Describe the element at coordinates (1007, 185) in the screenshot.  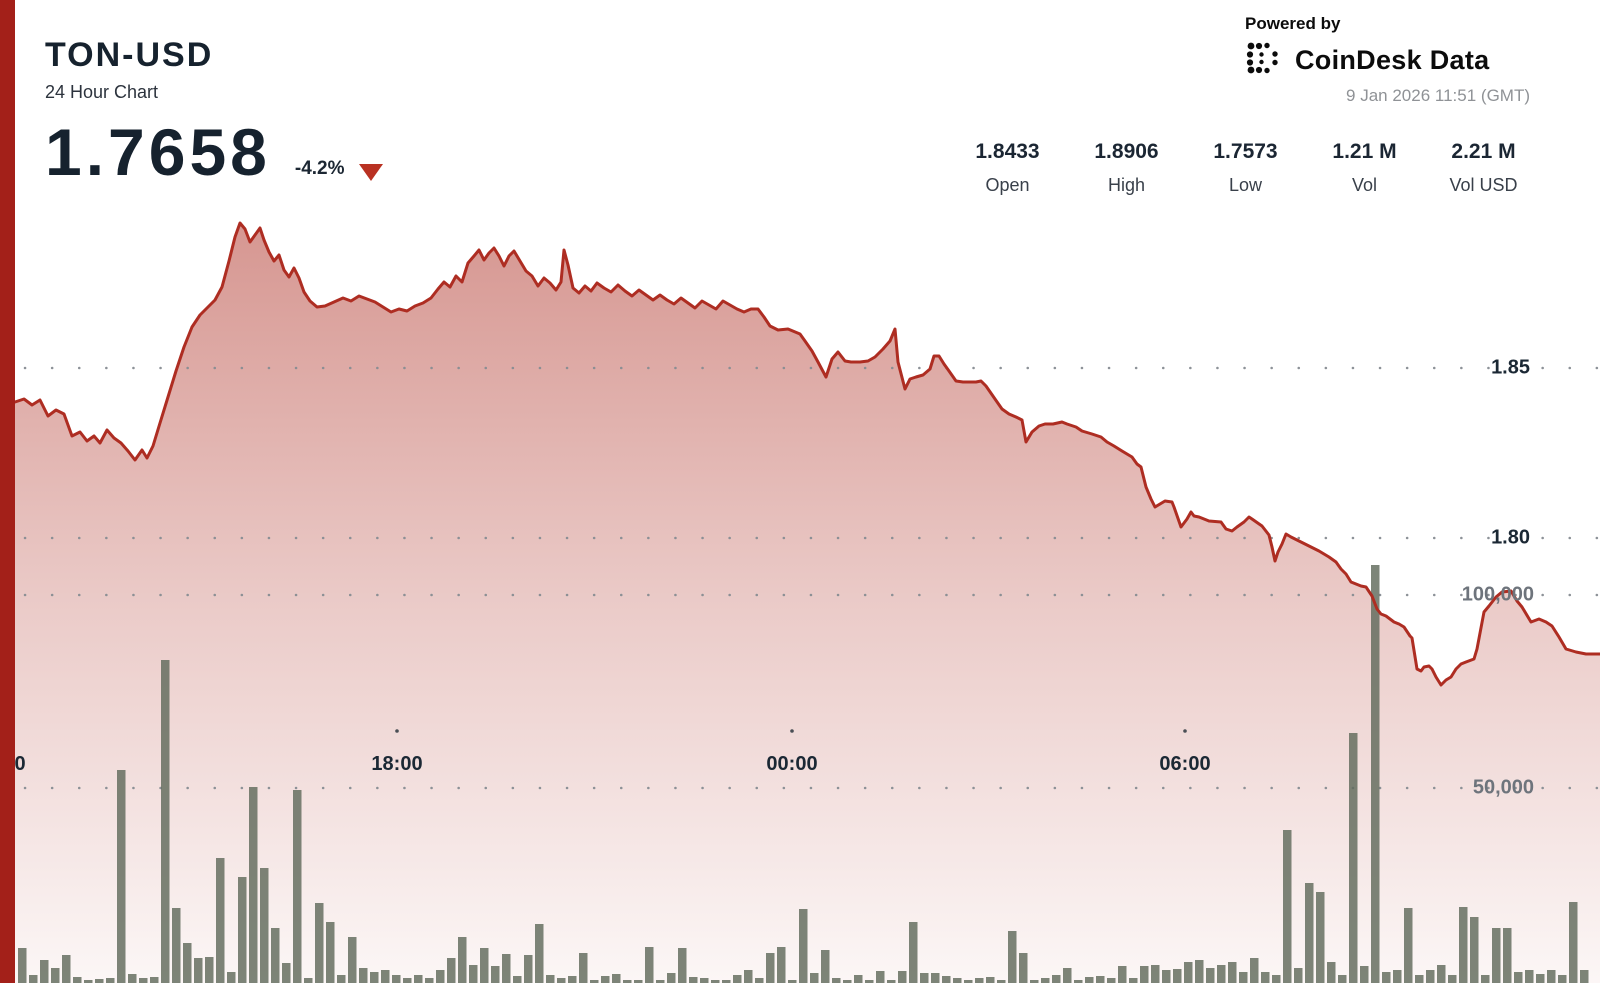
I see `stat-label: Open` at that location.